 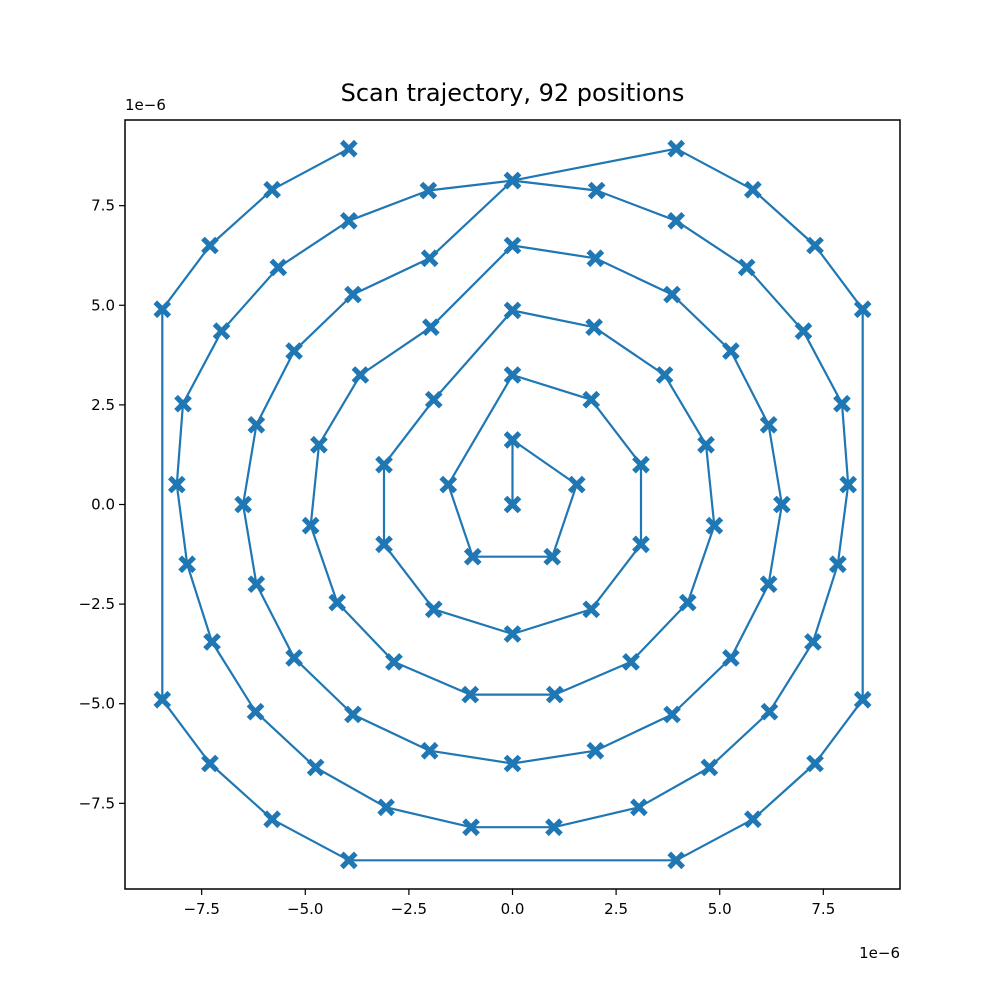 What do you see at coordinates (513, 93) in the screenshot?
I see `chart-title: Scan trajectory, 92 positions` at bounding box center [513, 93].